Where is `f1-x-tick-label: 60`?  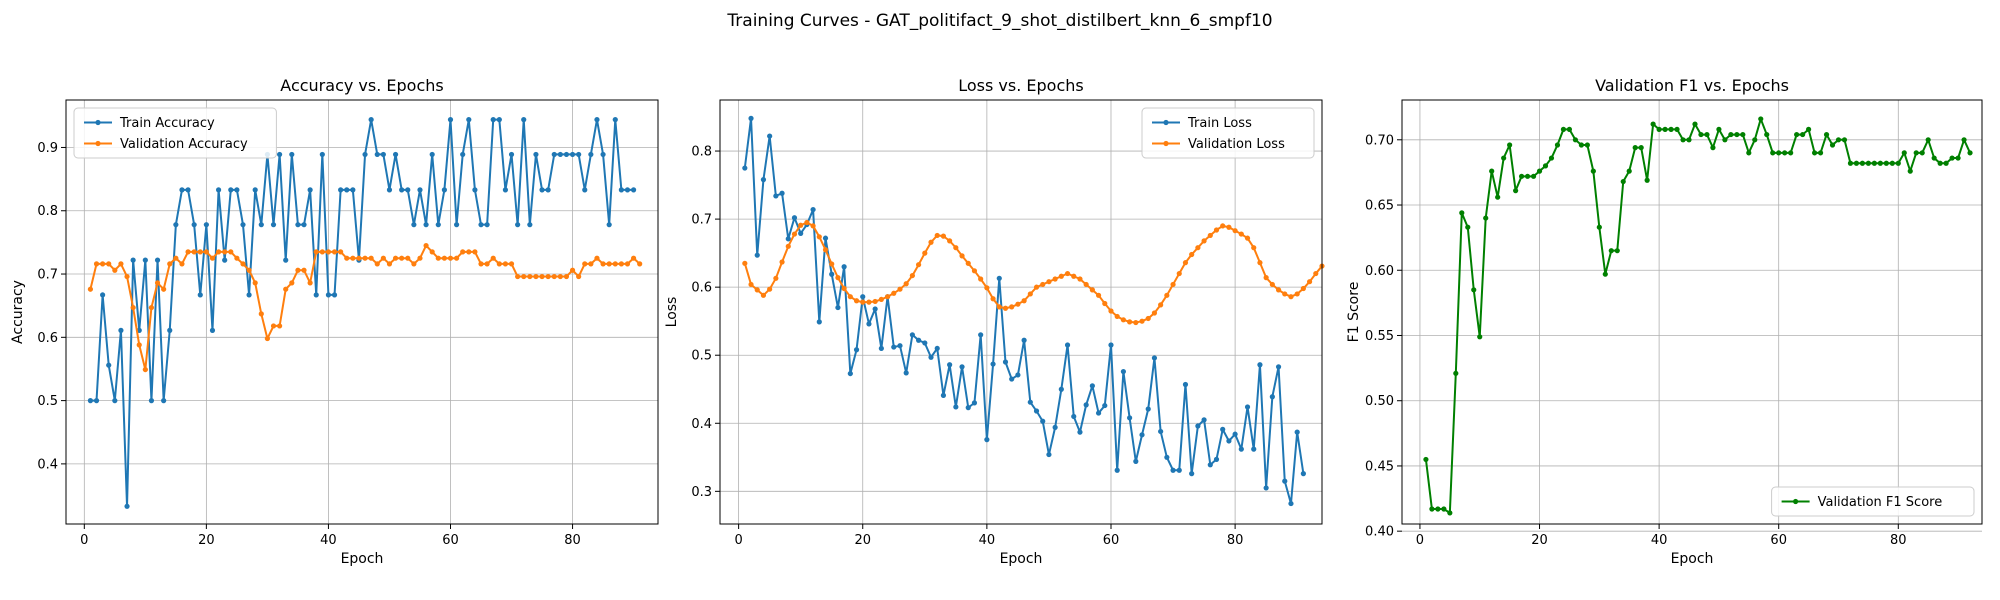
f1-x-tick-label: 60 is located at coordinates (1778, 540).